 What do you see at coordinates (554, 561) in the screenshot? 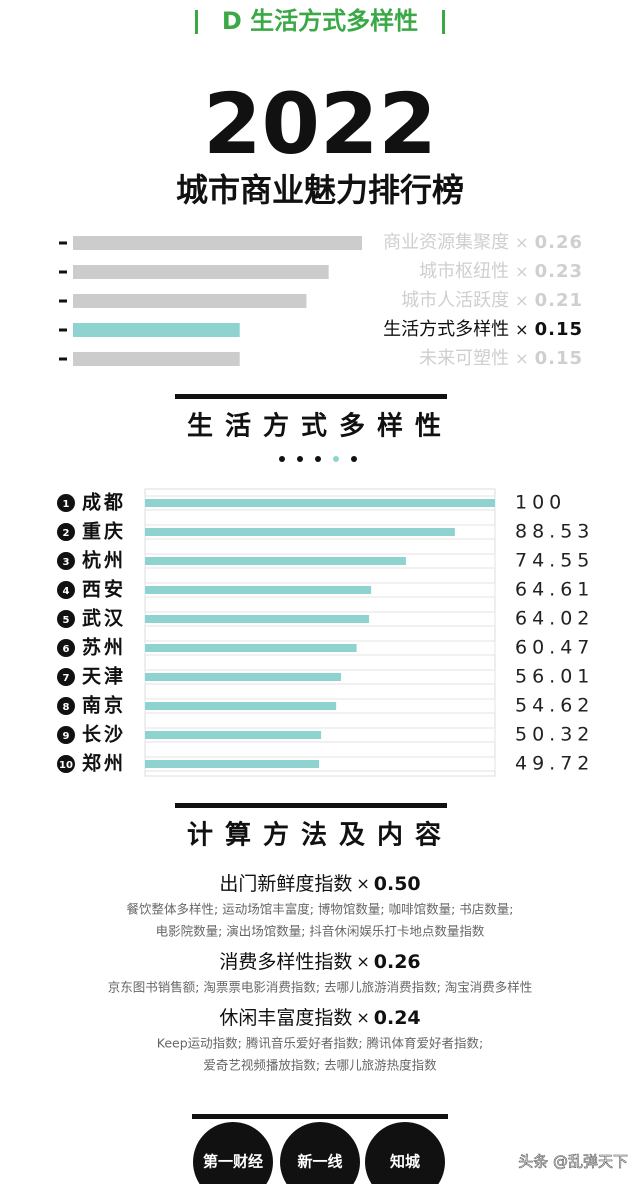
I see `value-label: 74.55` at bounding box center [554, 561].